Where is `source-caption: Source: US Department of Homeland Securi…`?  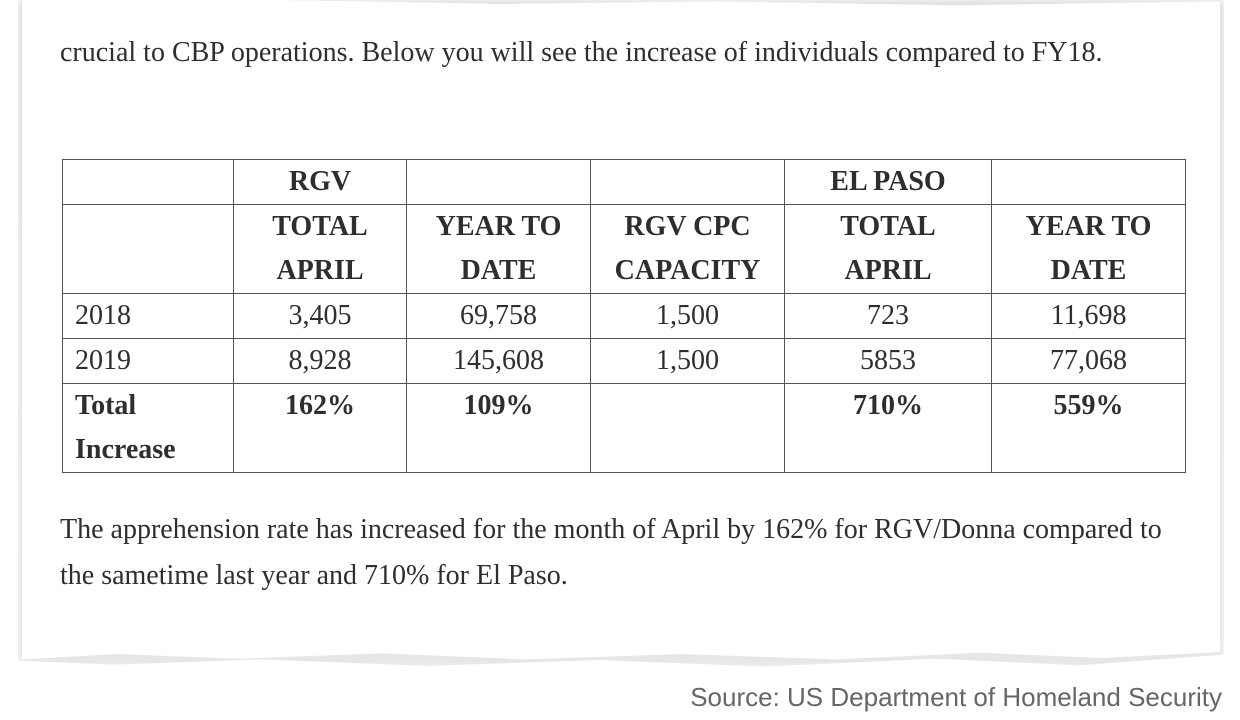 source-caption: Source: US Department of Homeland Securi… is located at coordinates (956, 697).